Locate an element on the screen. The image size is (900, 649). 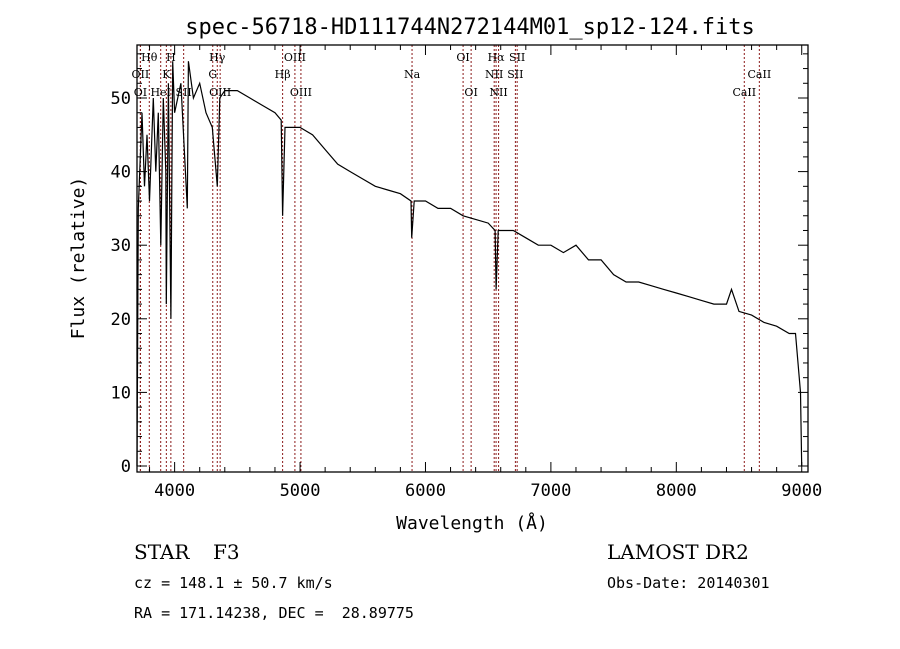
line-label: G is located at coordinates (212, 74).